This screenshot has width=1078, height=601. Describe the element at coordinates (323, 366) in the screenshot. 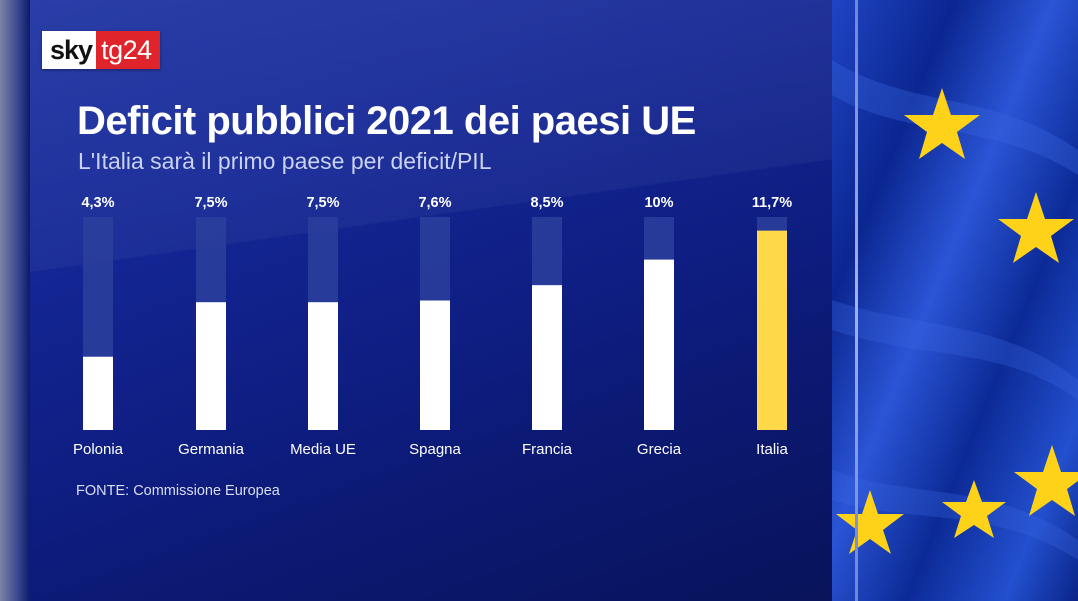

I see `bar-media-ue` at that location.